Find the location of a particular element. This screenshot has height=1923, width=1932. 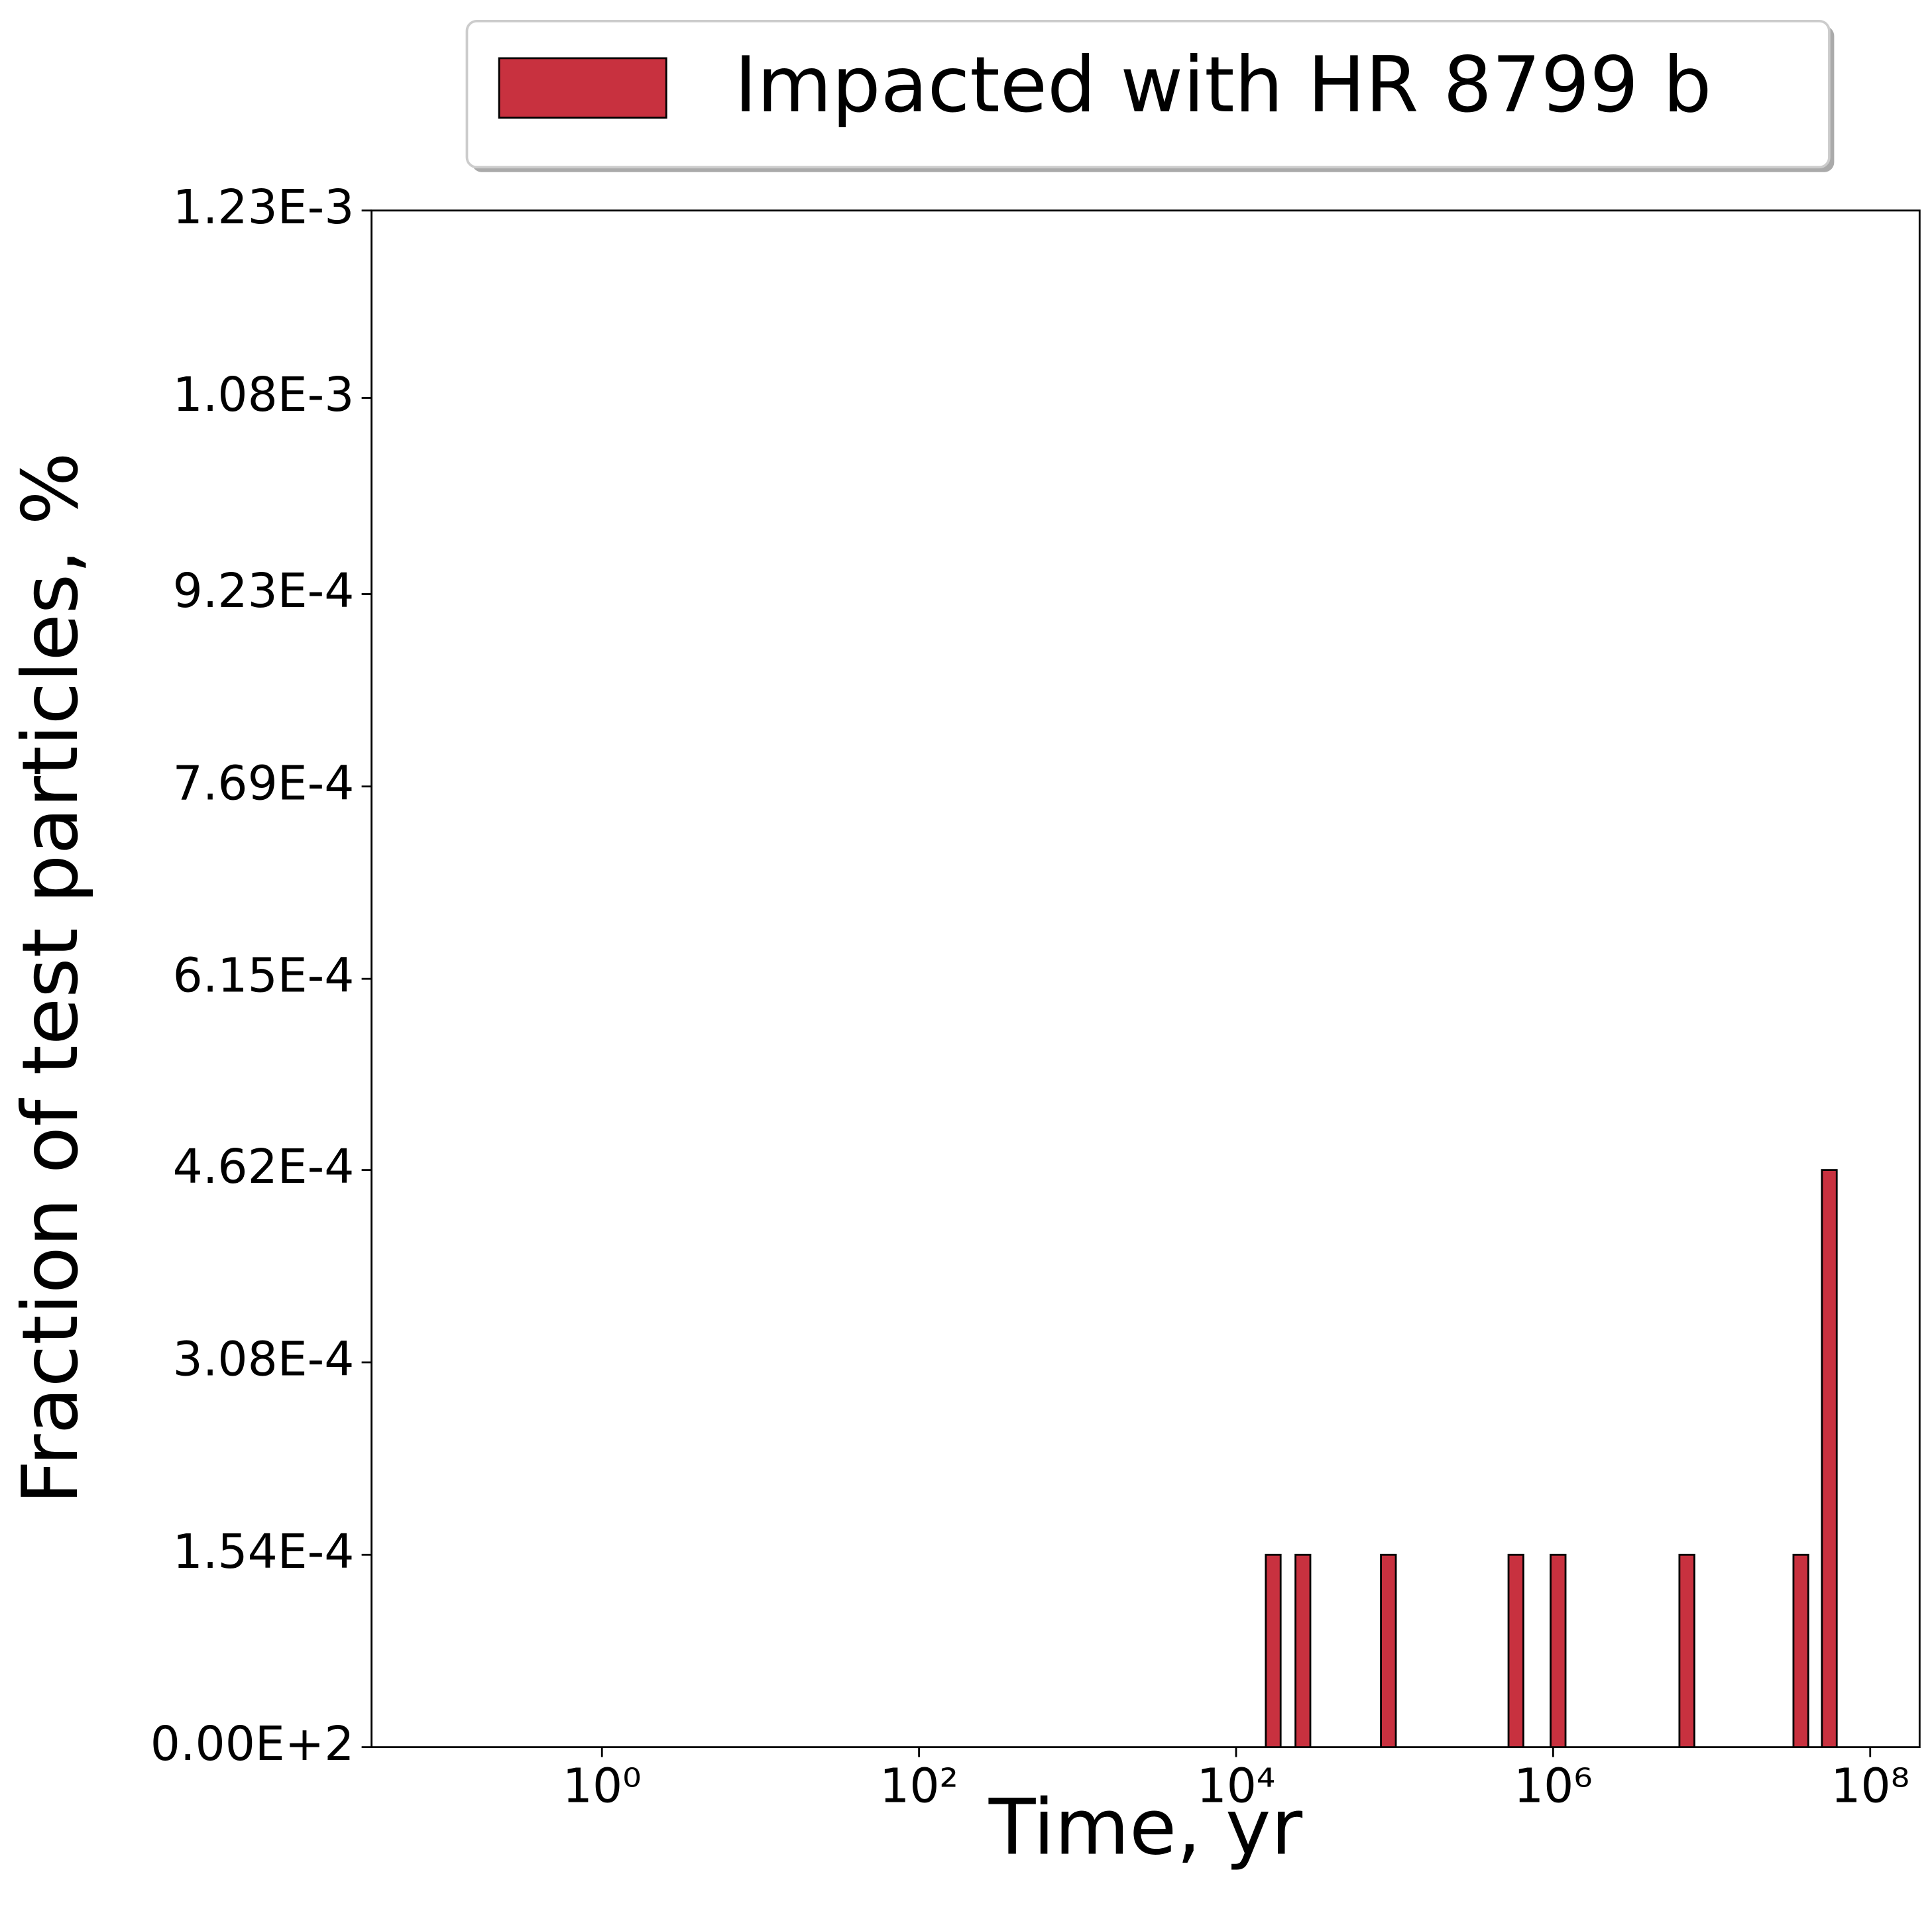

y-tick-label: 4.62E-4 is located at coordinates (264, 1166).